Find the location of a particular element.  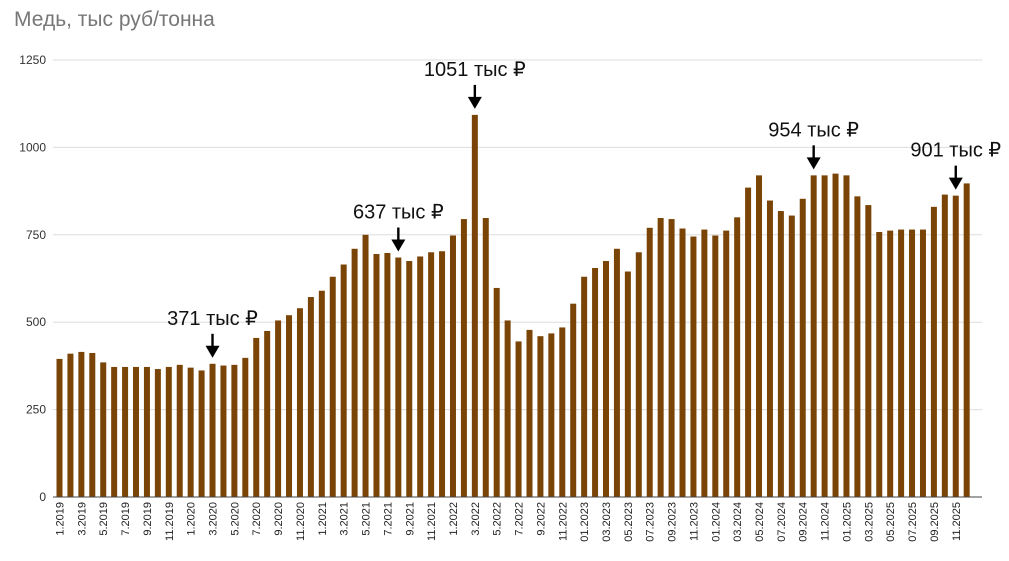

x-tick-label: 11.2025 is located at coordinates (957, 521).